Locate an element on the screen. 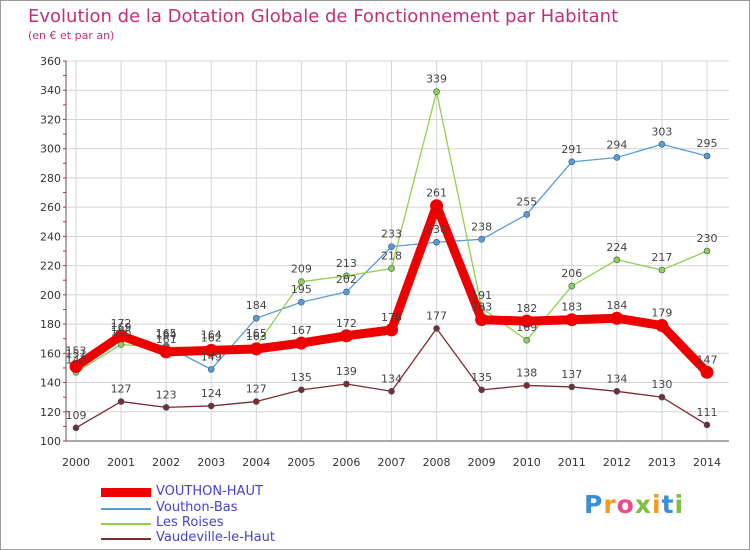  data-label-vouthon-haut-2008: 261 is located at coordinates (436, 193).